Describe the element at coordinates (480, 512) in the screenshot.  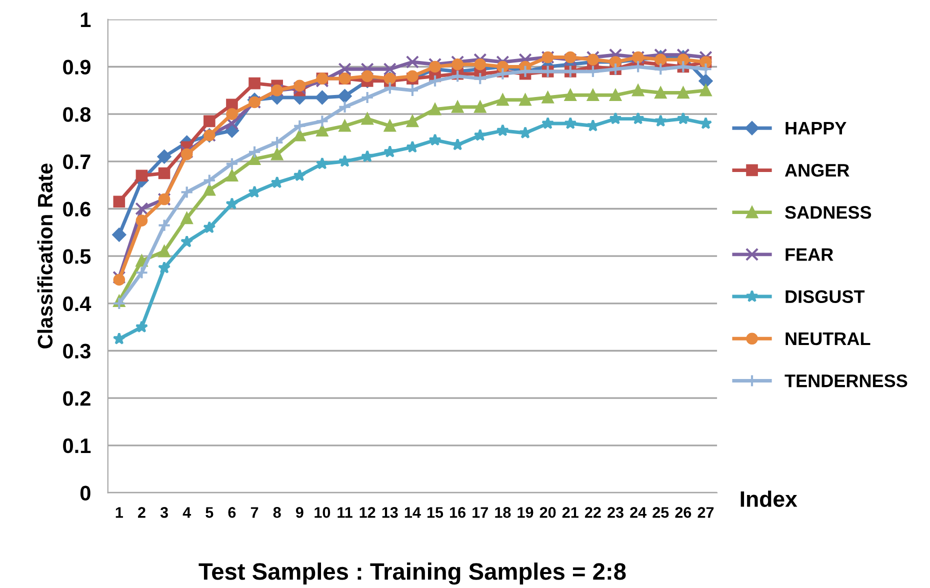
I see `x-tick-label: 17` at that location.